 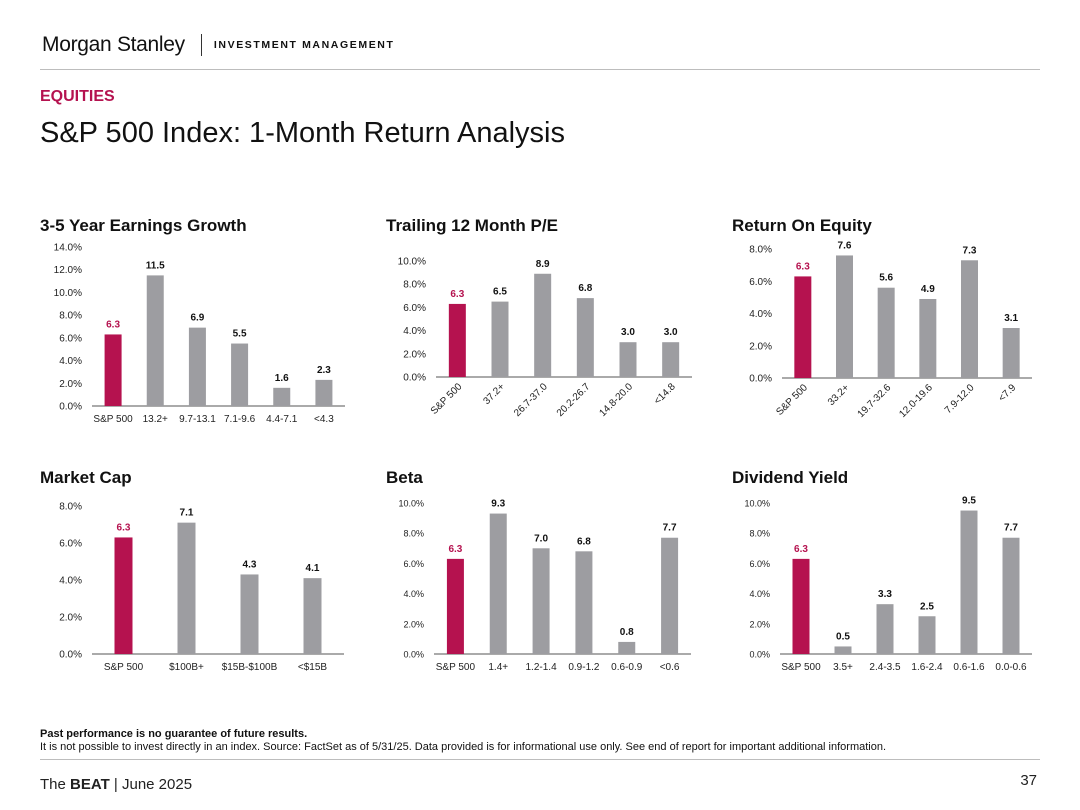 What do you see at coordinates (875, 401) in the screenshot?
I see `x-tick-label: 19.7-32.6` at bounding box center [875, 401].